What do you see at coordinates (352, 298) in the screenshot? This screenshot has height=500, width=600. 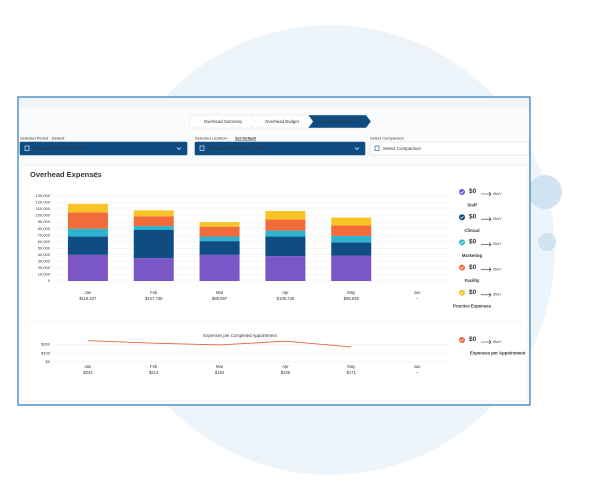 I see `x-tick-sublabel: $96,939` at bounding box center [352, 298].